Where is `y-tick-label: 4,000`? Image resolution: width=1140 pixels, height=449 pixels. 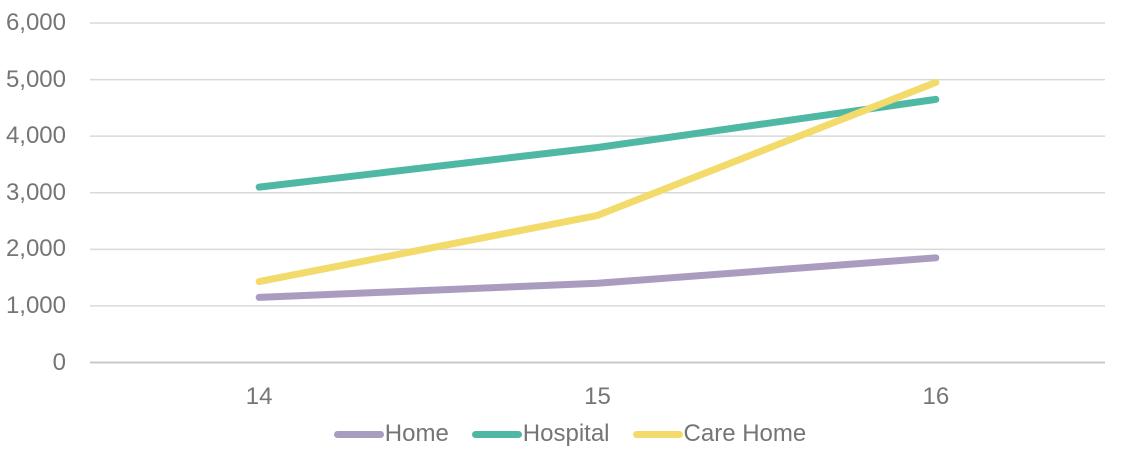 y-tick-label: 4,000 is located at coordinates (35, 136).